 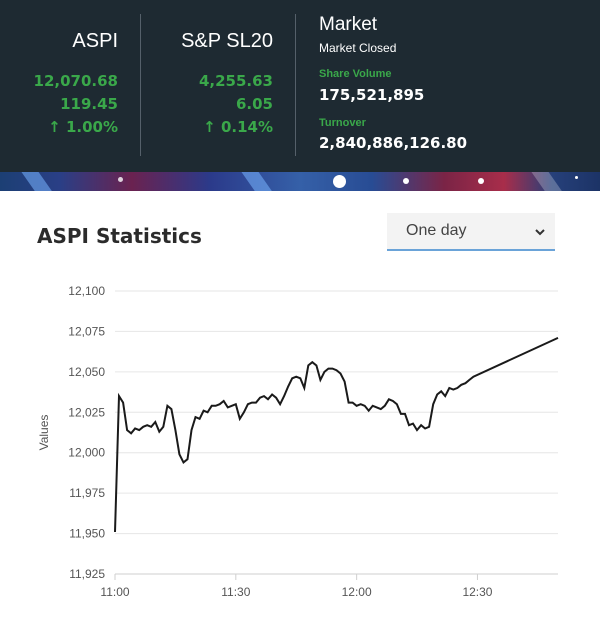 What do you see at coordinates (87, 493) in the screenshot?
I see `y-tick-label: 11,975` at bounding box center [87, 493].